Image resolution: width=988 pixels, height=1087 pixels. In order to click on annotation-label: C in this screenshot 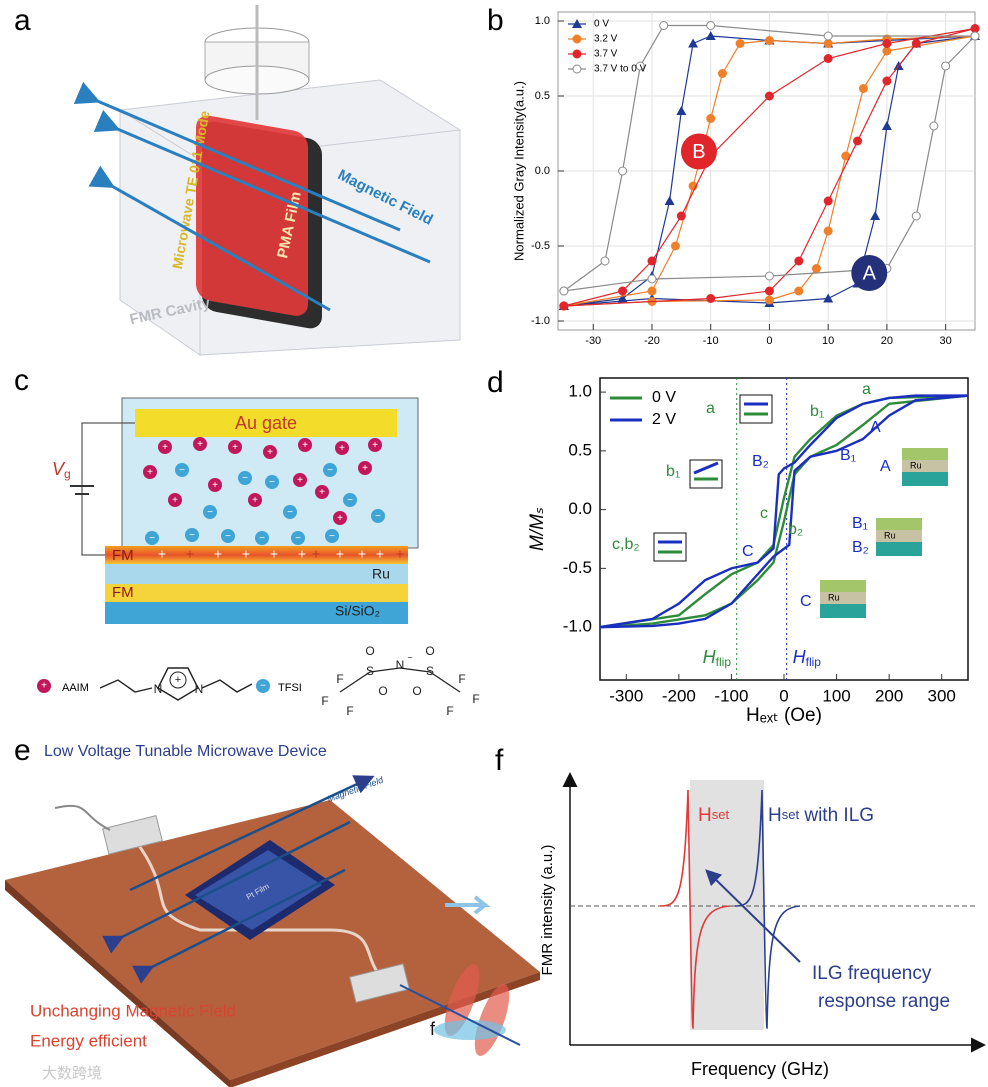, I will do `click(806, 601)`.